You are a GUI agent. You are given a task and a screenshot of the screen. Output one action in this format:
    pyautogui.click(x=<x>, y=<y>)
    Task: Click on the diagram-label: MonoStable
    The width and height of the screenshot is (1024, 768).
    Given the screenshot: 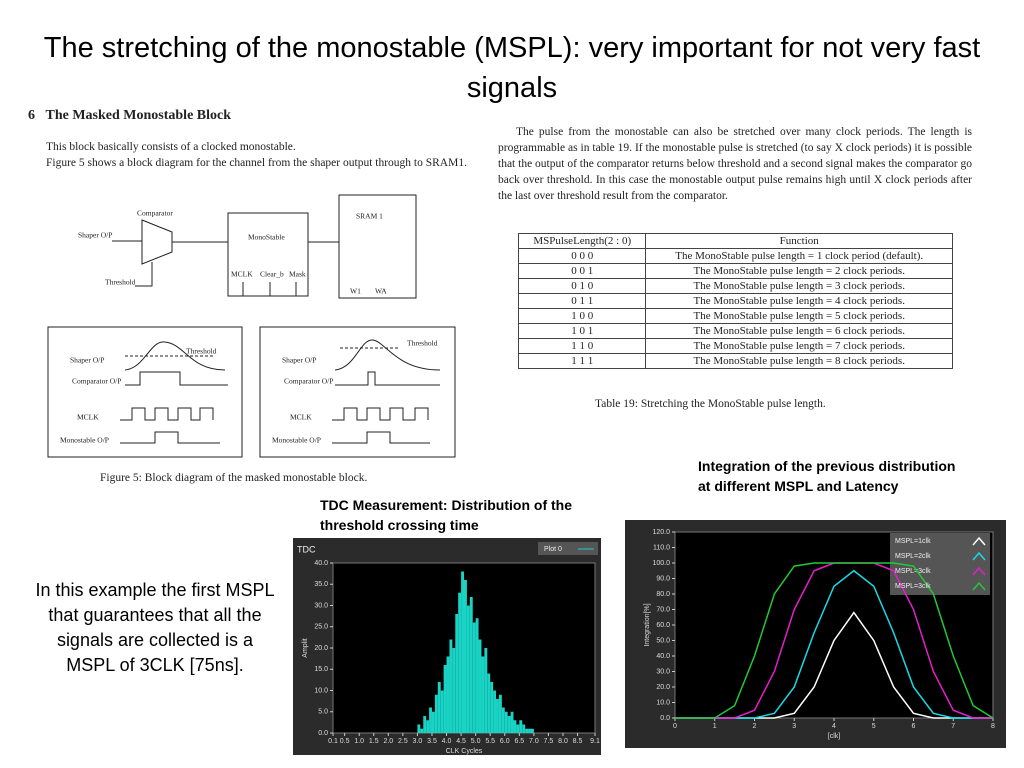 What is the action you would take?
    pyautogui.click(x=266, y=237)
    